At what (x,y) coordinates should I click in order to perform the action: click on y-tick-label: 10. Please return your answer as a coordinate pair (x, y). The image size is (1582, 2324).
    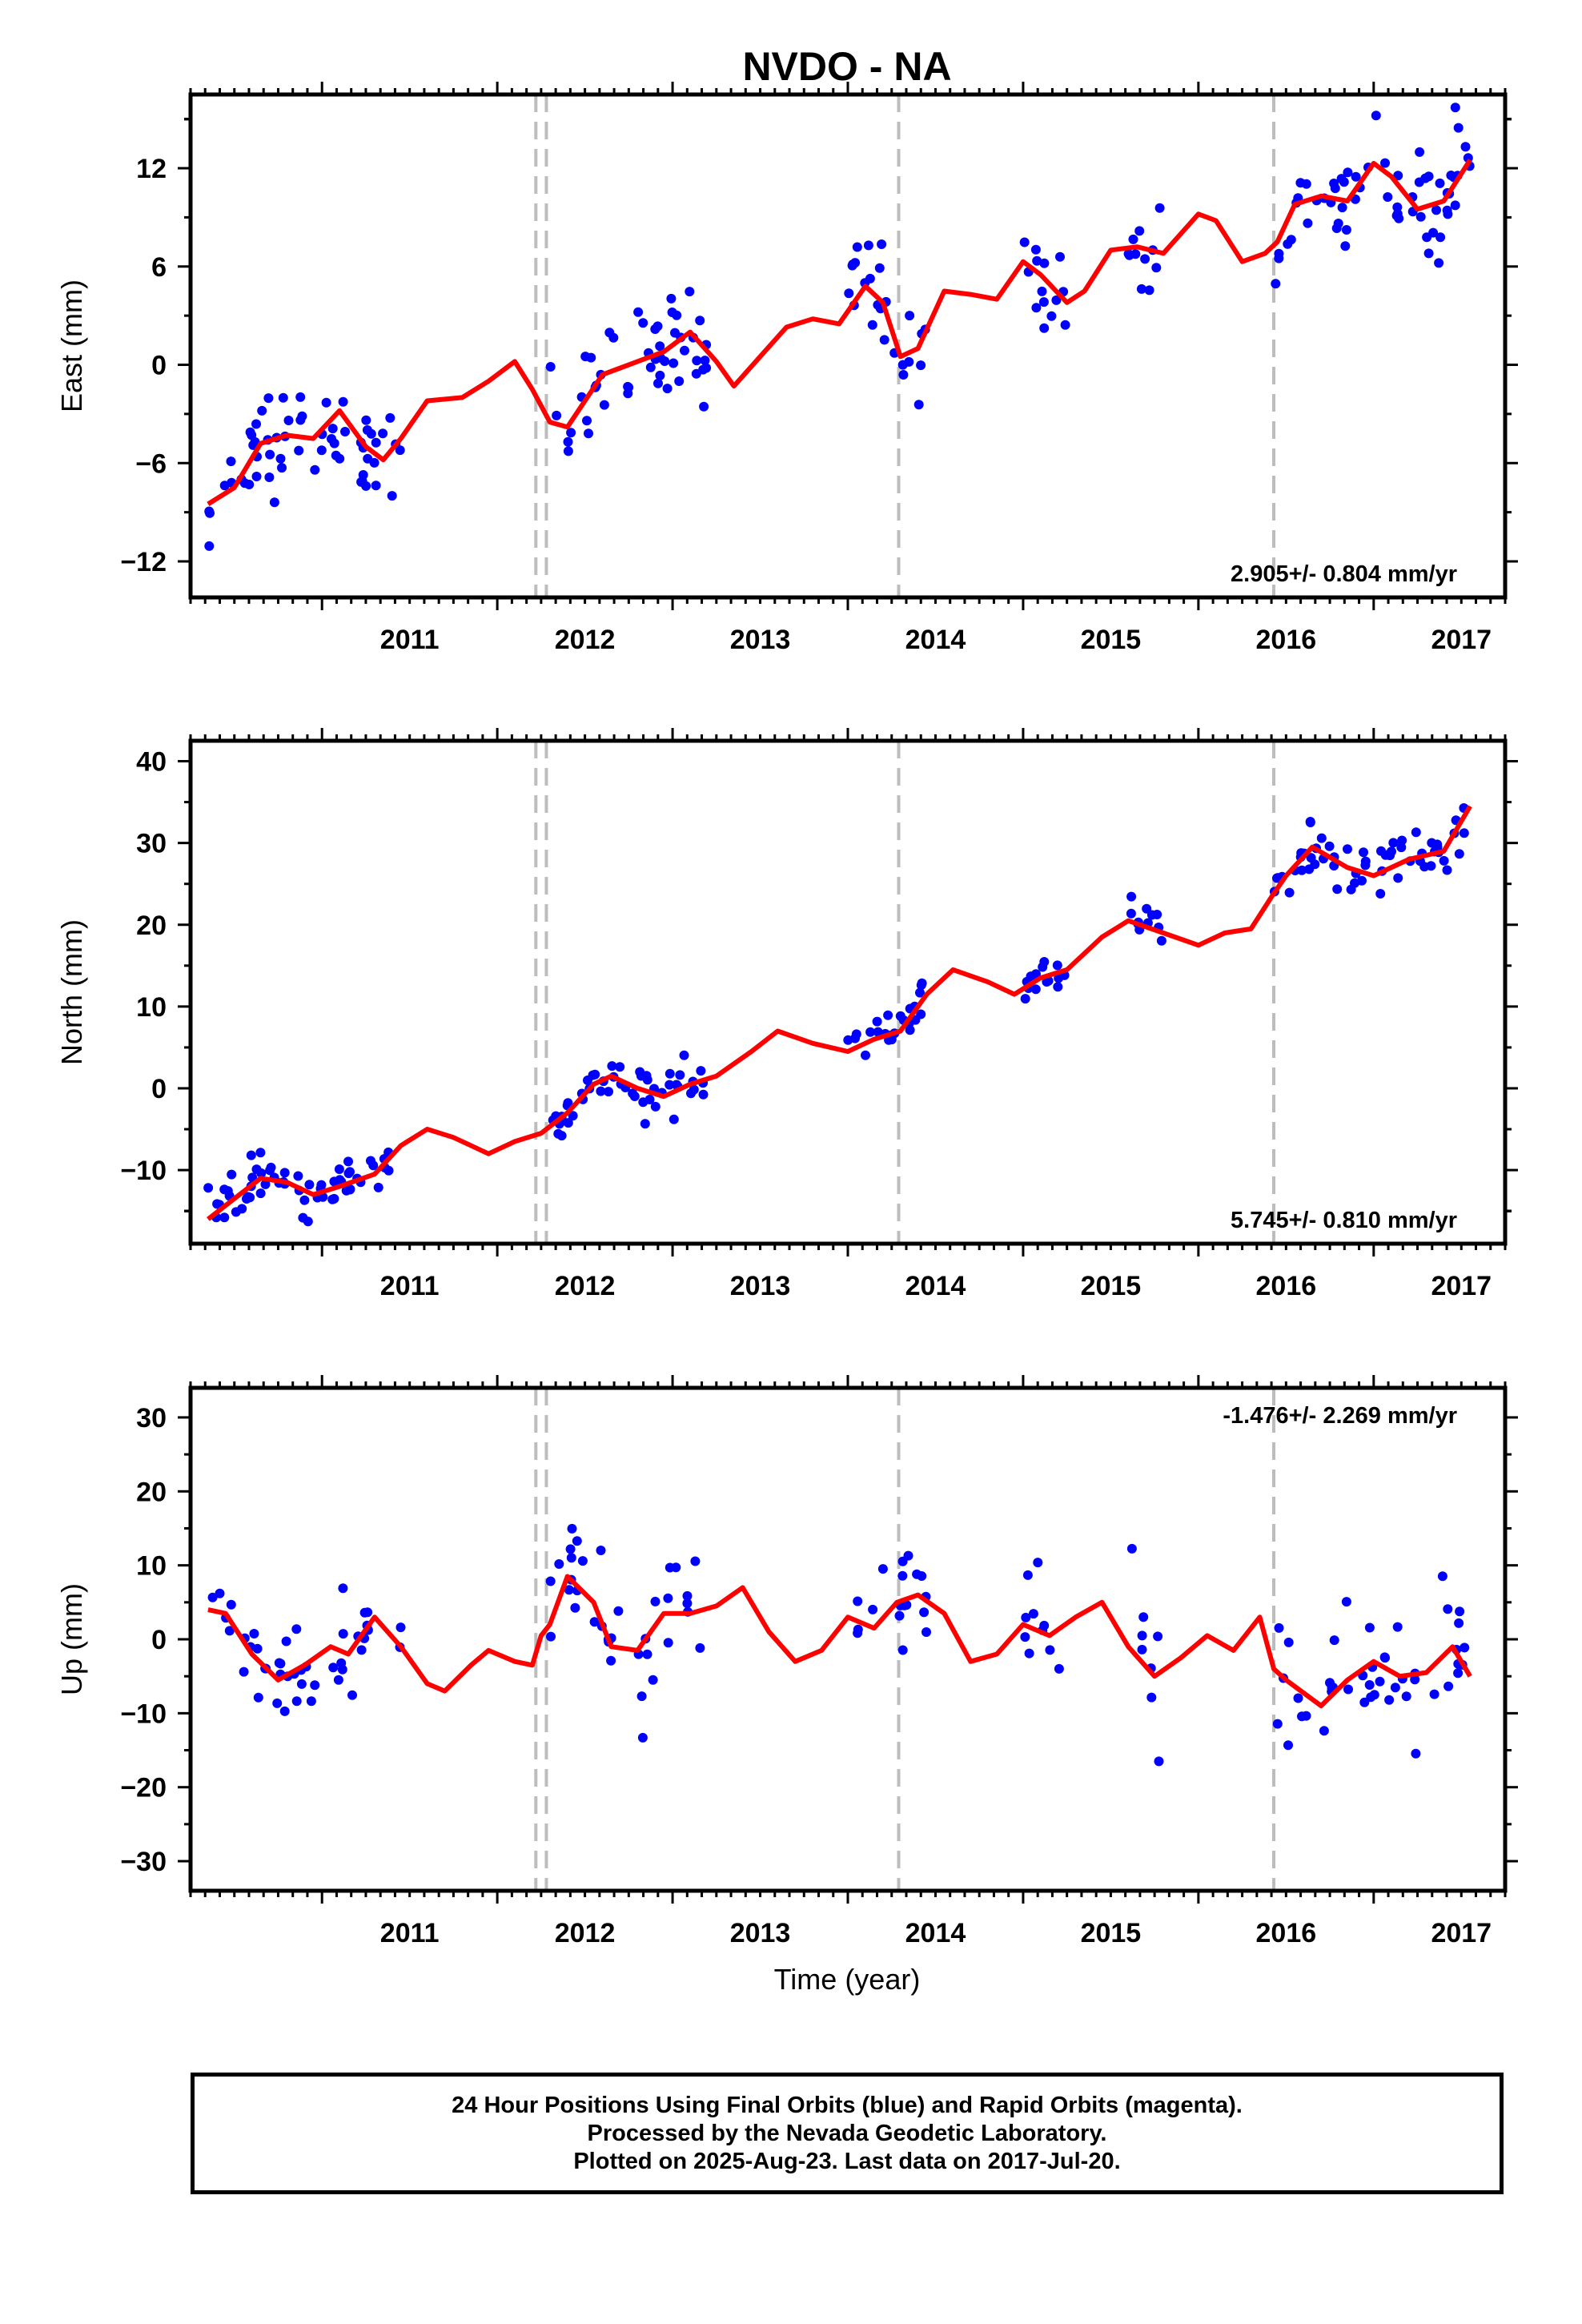
    Looking at the image, I should click on (151, 1007).